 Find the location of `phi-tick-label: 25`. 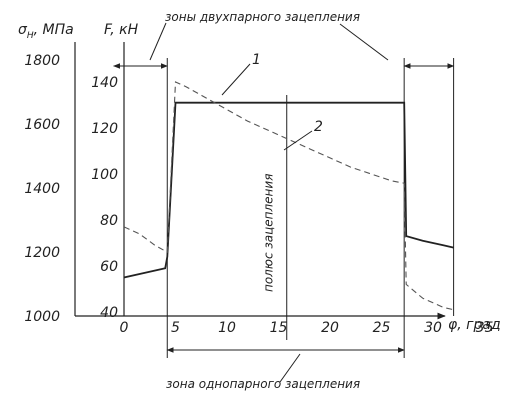

phi-tick-label: 25 is located at coordinates (382, 328).